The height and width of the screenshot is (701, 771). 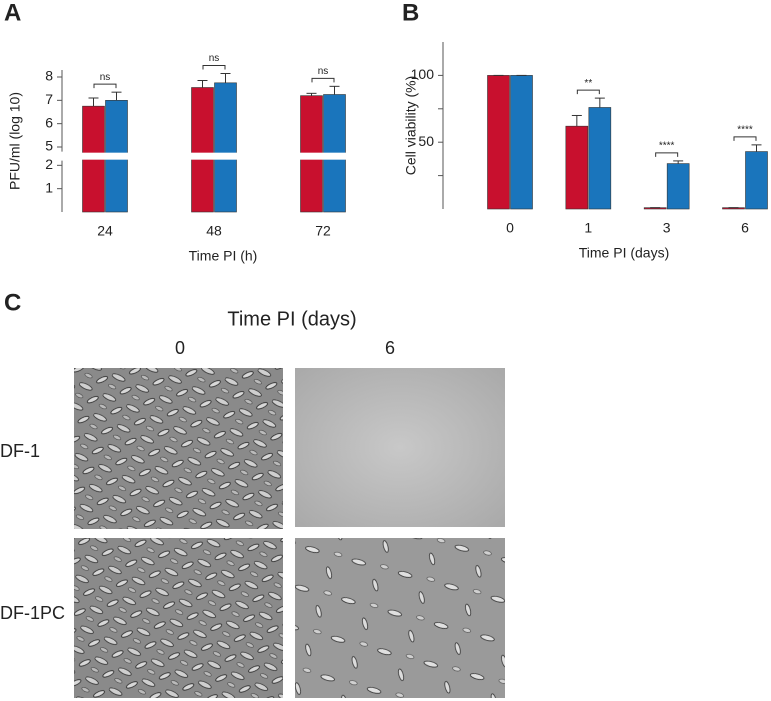 I want to click on x-tick-label: 1, so click(x=588, y=228).